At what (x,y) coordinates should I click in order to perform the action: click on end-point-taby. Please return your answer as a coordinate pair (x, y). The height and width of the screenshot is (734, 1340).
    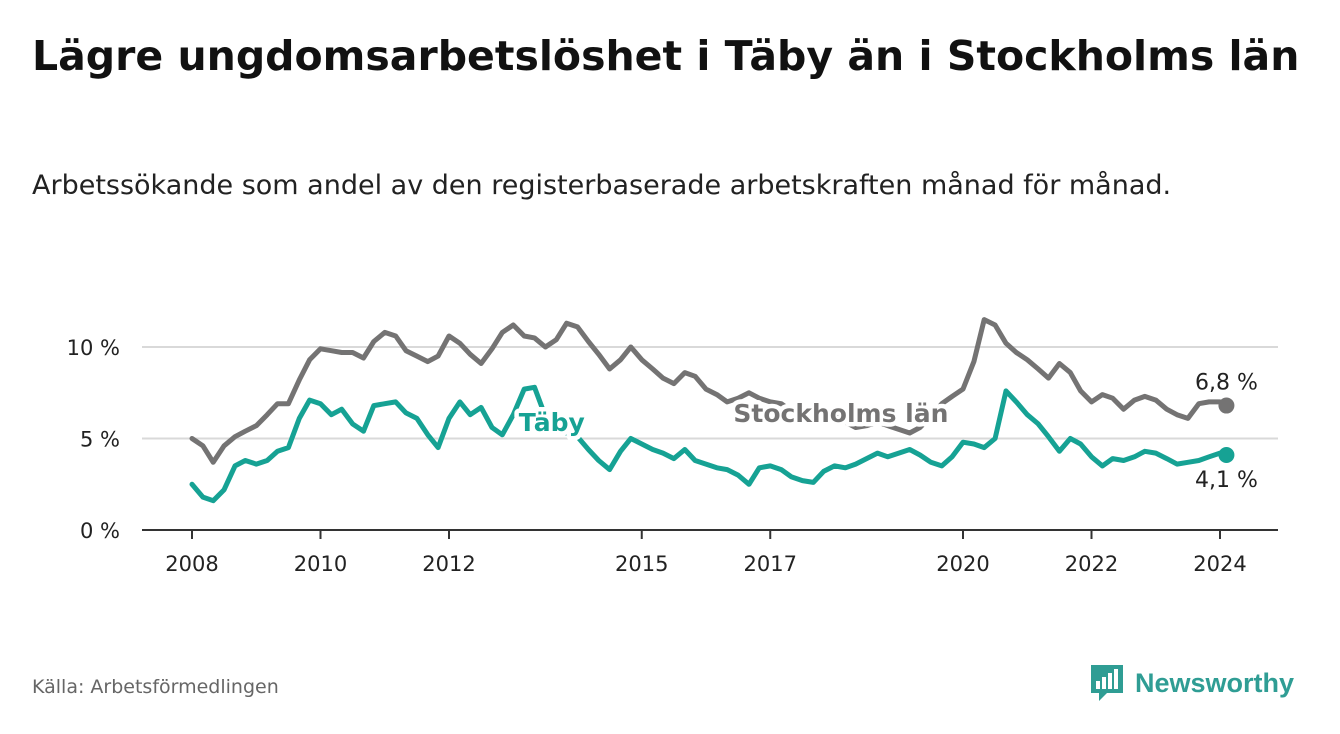
    Looking at the image, I should click on (1226, 454).